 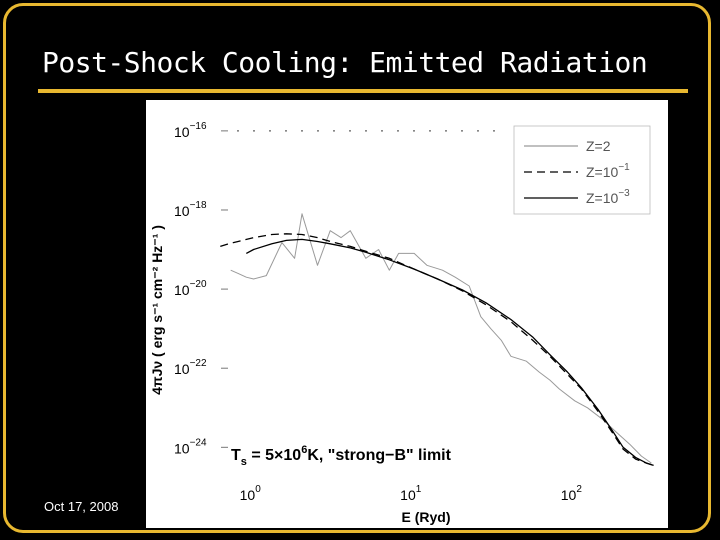 I want to click on y-tick-label: 10−16, so click(x=190, y=130).